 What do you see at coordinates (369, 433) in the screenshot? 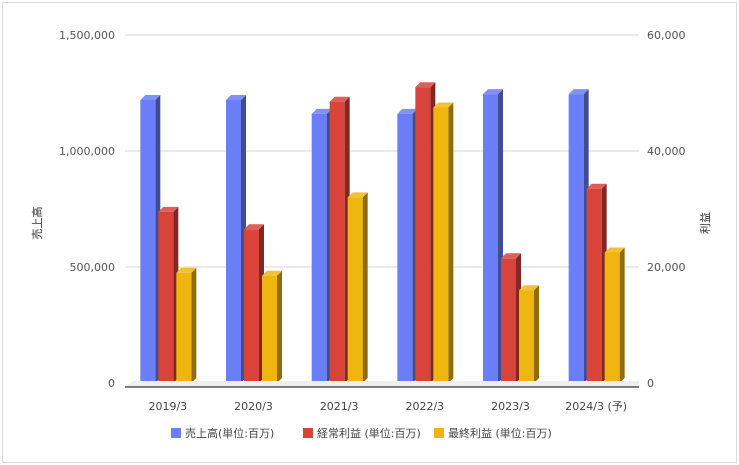
I see `legend-label: 経常利益 (単位:百万)` at bounding box center [369, 433].